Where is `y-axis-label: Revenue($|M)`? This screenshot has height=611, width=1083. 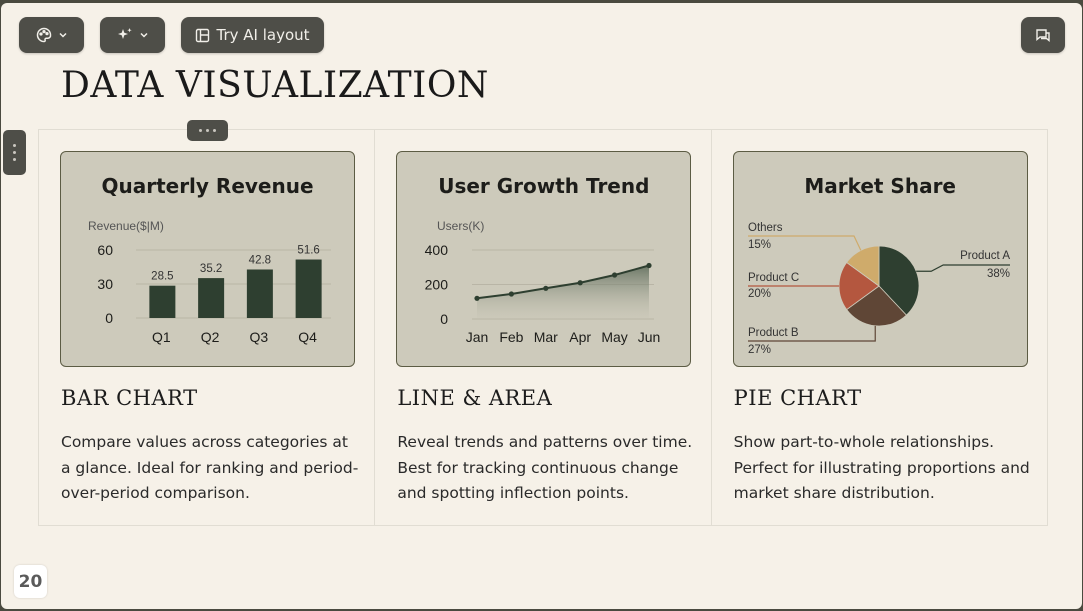
y-axis-label: Revenue($|M) is located at coordinates (126, 226).